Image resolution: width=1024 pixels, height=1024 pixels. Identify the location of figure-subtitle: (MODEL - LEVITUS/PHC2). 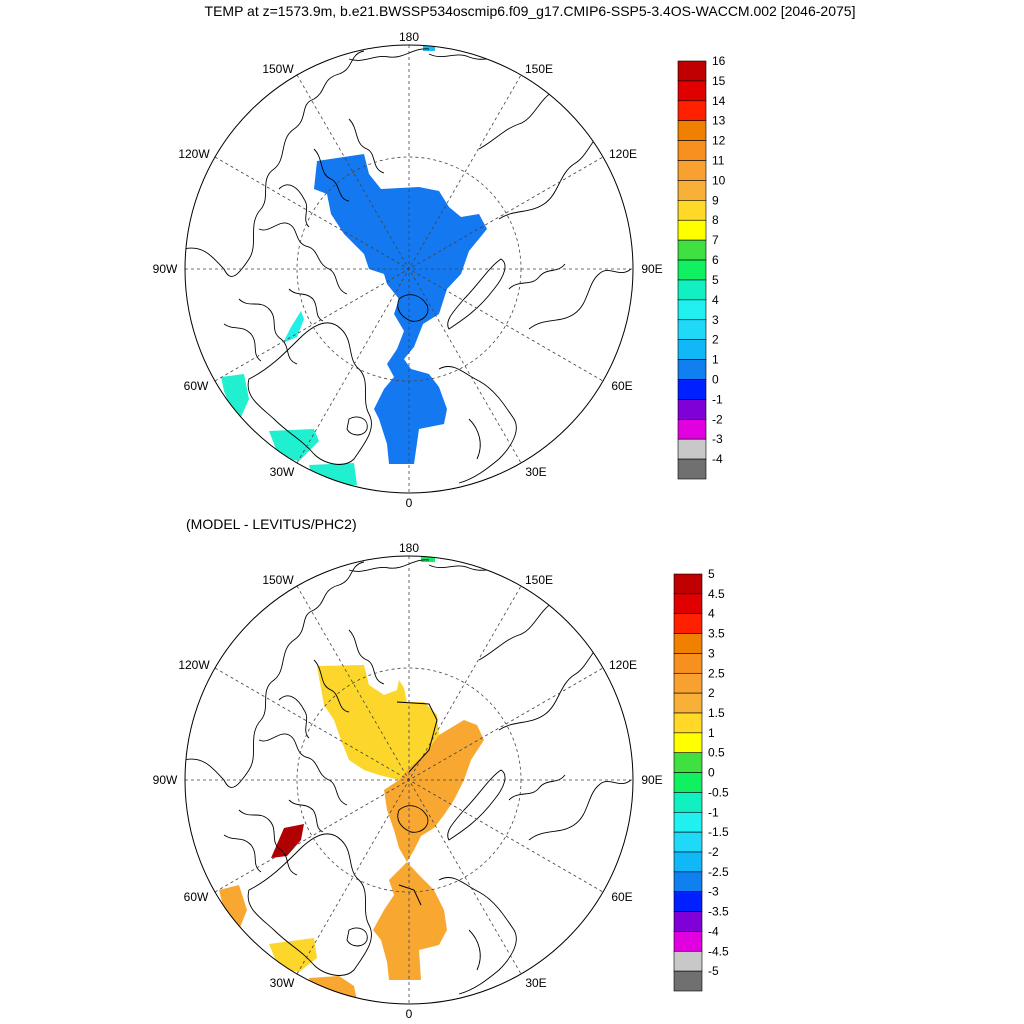
(271, 524).